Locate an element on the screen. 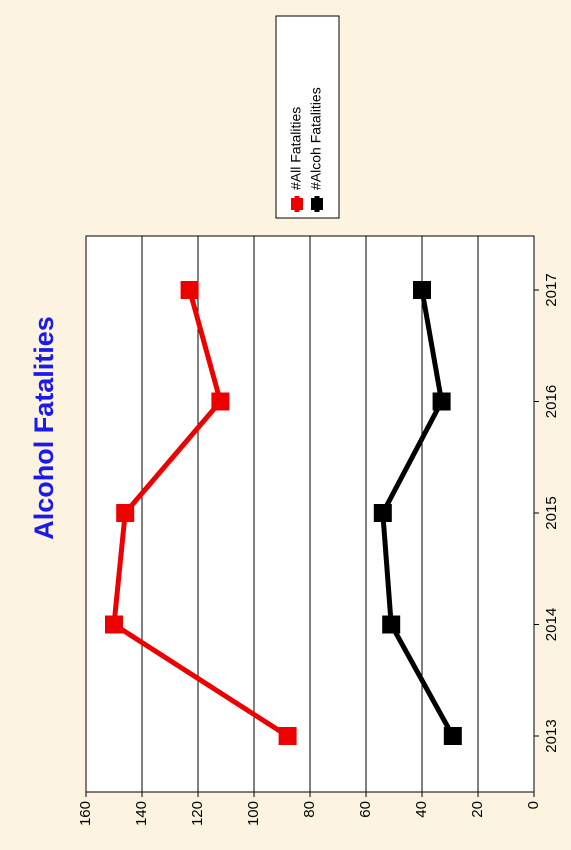 The height and width of the screenshot is (850, 571). chart-title: Alcohol Fatalities is located at coordinates (44, 428).